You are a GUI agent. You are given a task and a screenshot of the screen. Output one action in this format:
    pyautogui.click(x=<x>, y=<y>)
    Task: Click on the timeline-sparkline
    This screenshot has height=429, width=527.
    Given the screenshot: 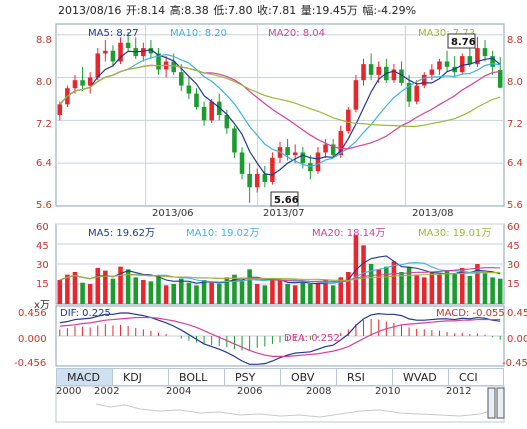 What is the action you would take?
    pyautogui.click(x=293, y=410)
    